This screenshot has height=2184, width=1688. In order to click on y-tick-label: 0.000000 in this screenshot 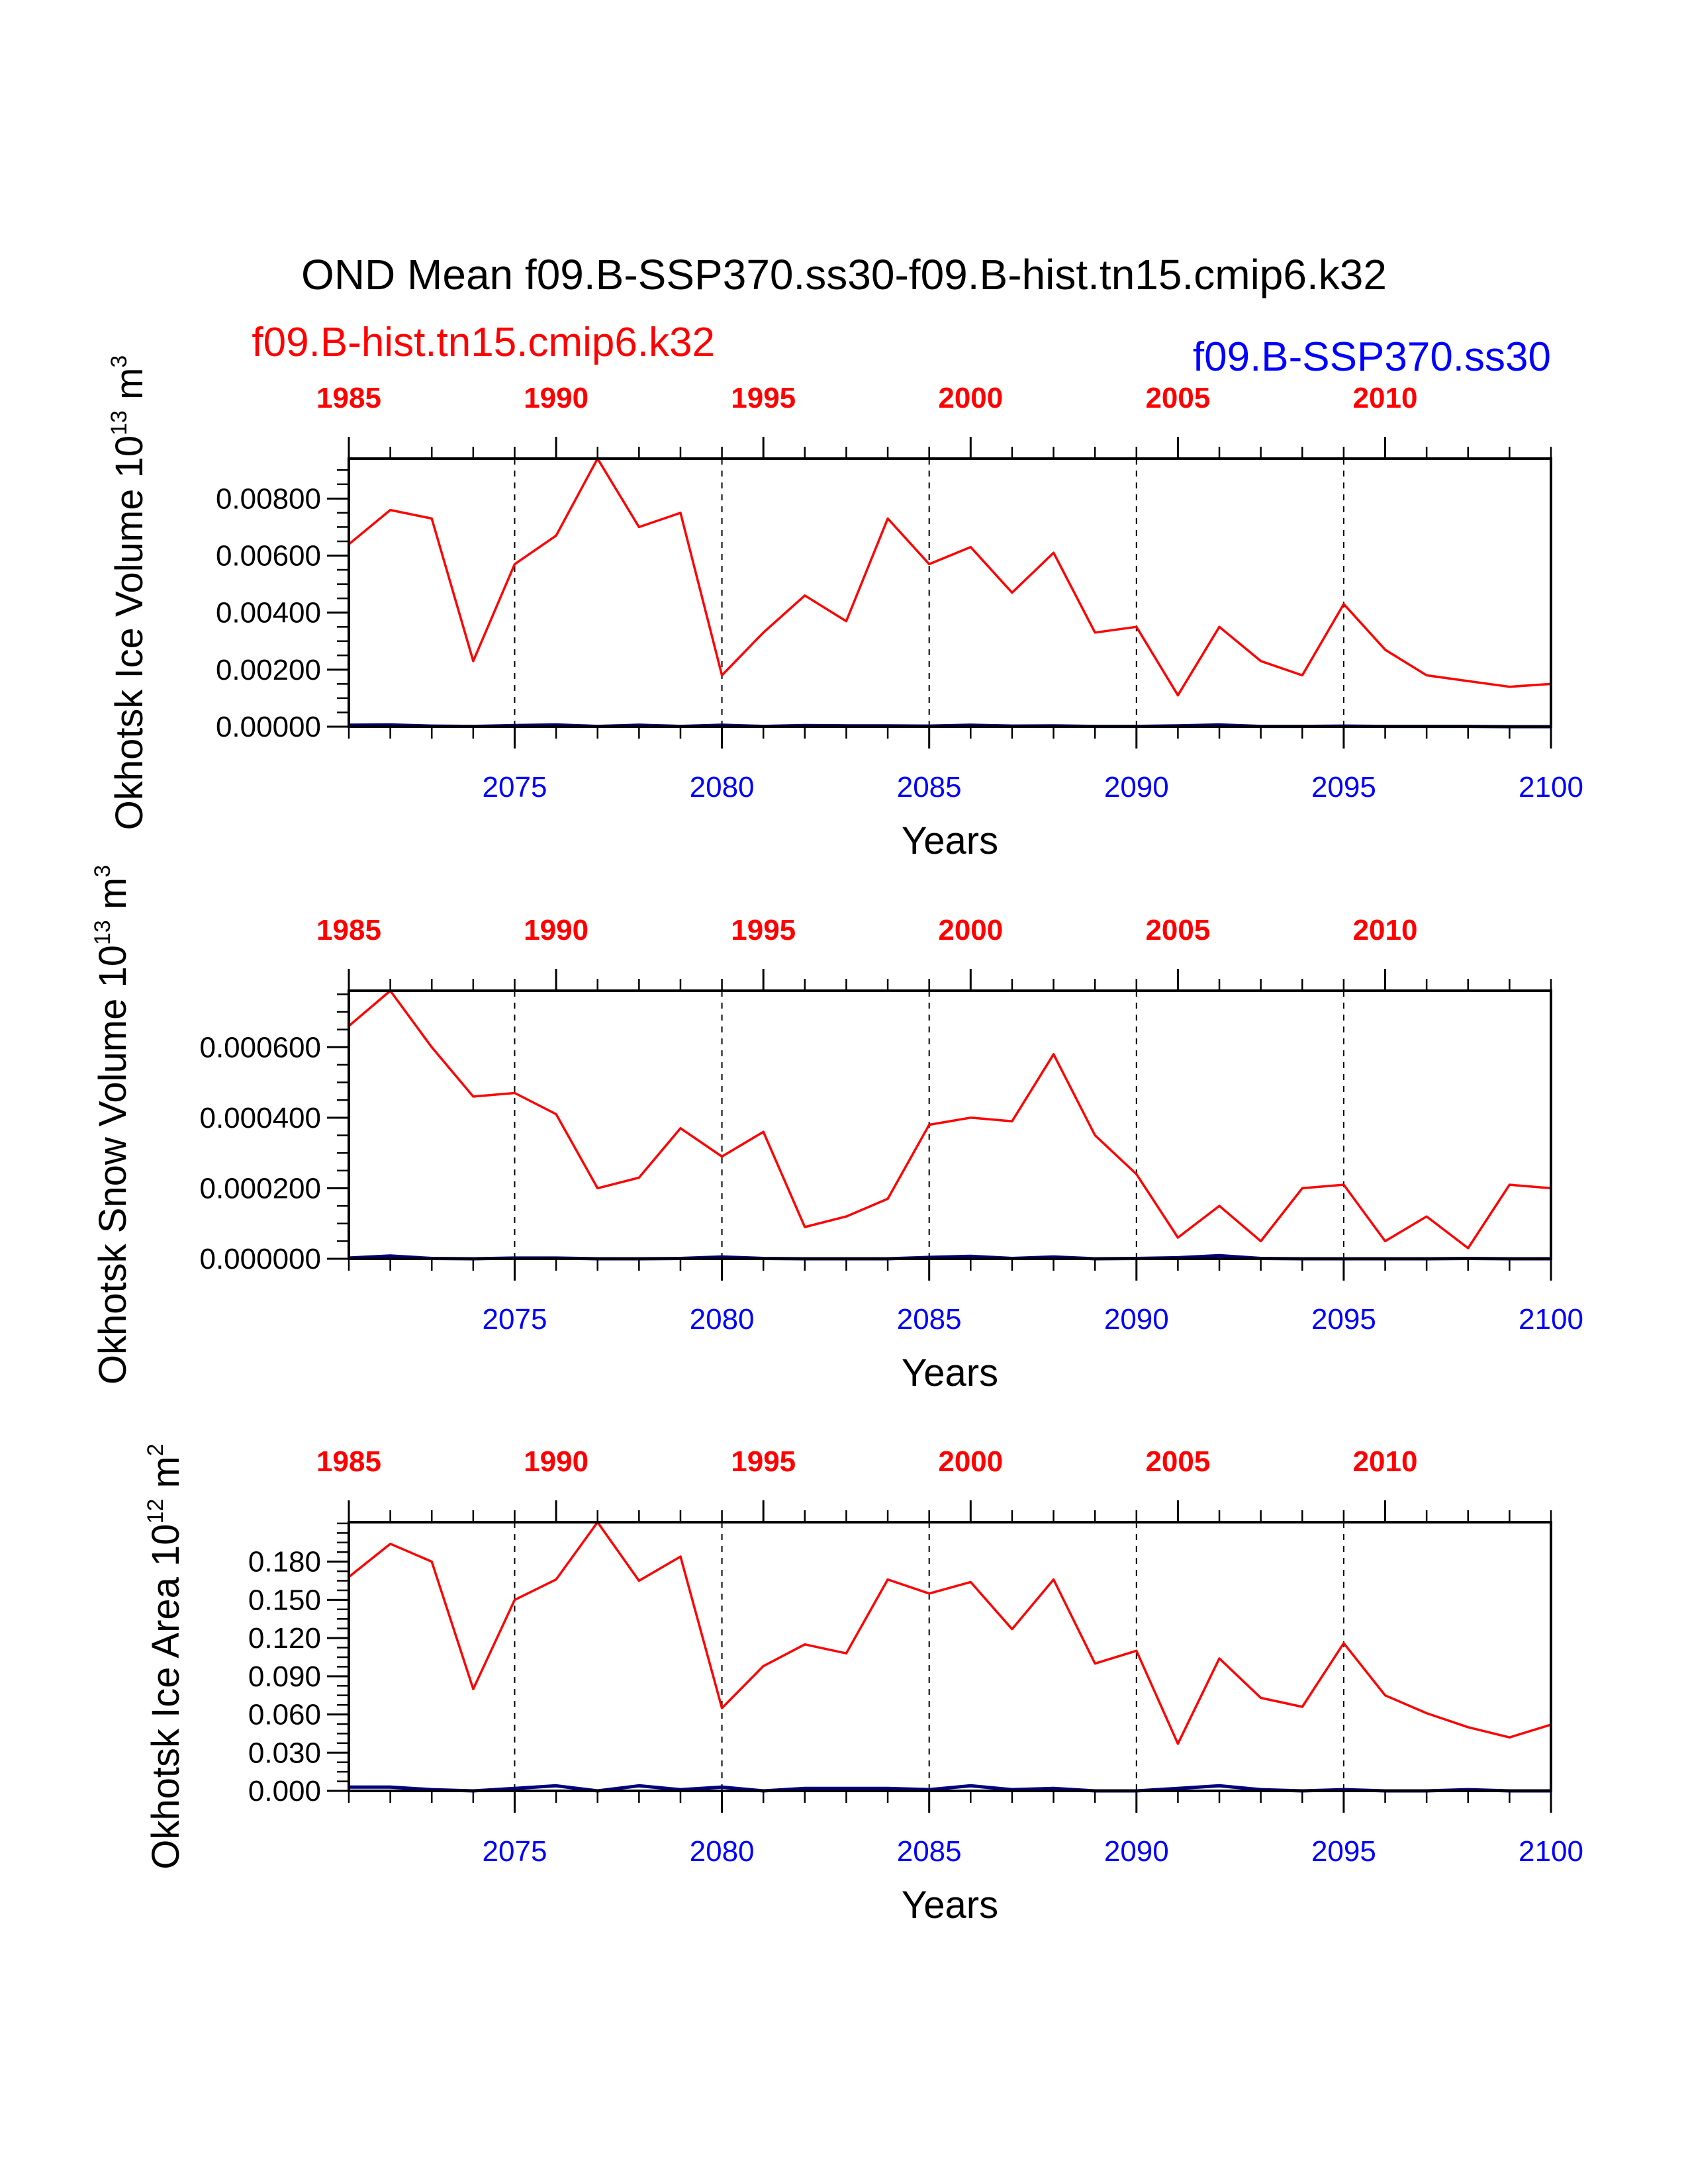, I will do `click(260, 1259)`.